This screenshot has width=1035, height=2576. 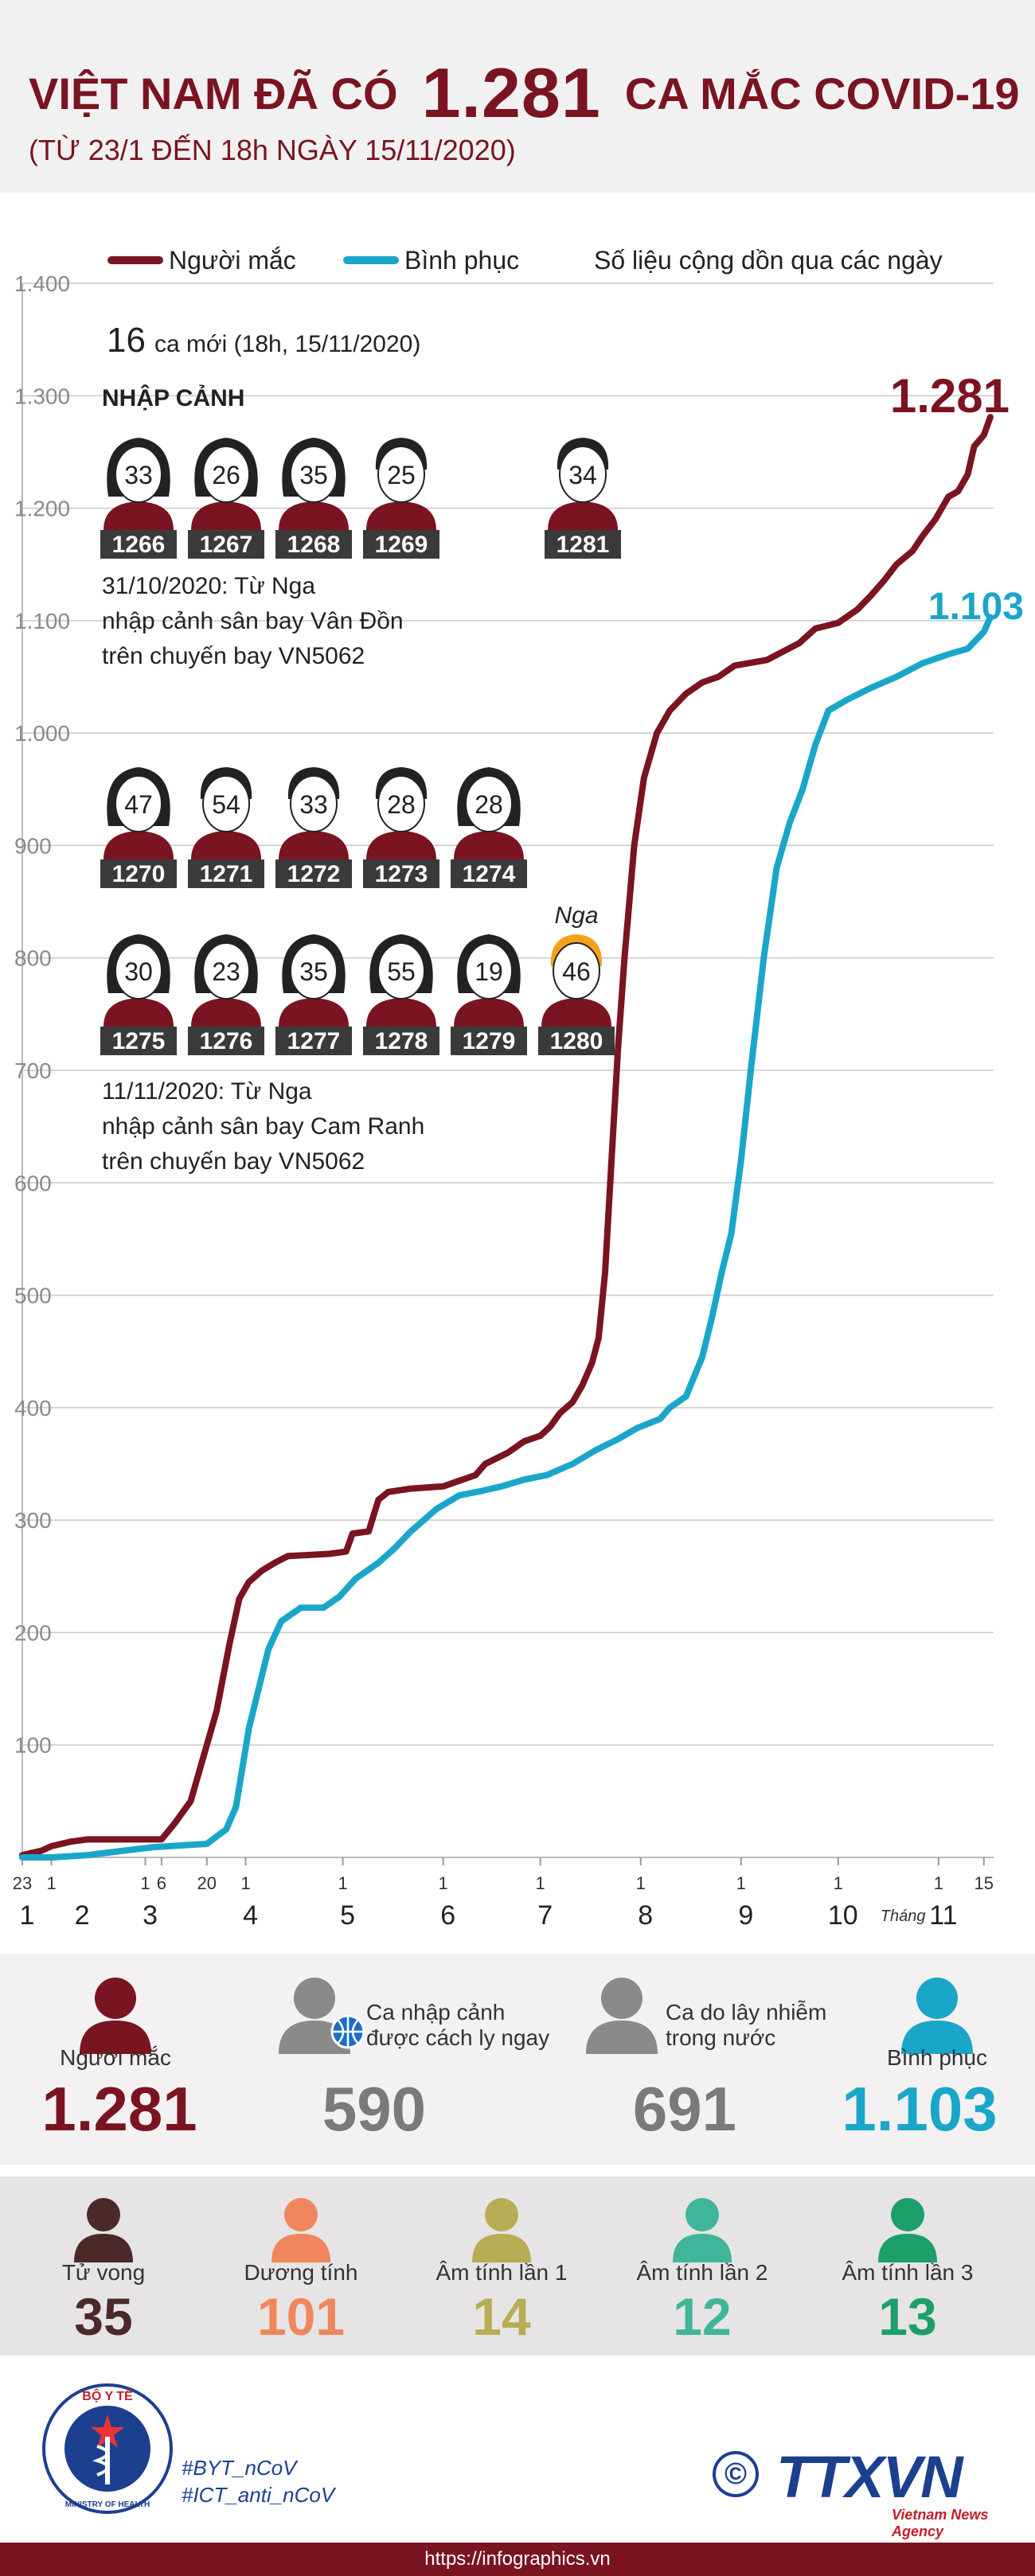 I want to click on local-label-wrap: Ca do lây nhiễm trong nước, so click(x=746, y=2025).